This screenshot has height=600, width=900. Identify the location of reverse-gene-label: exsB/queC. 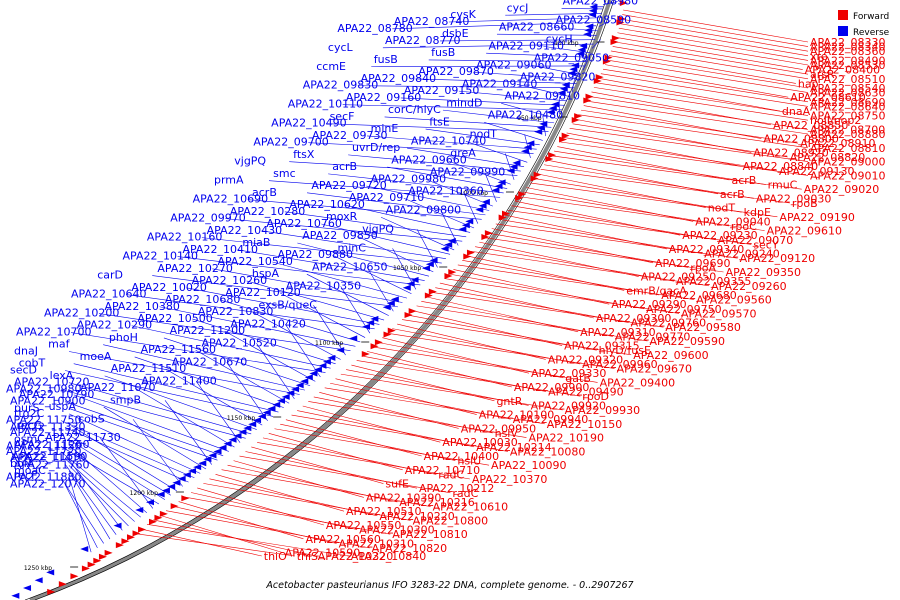
(287, 304).